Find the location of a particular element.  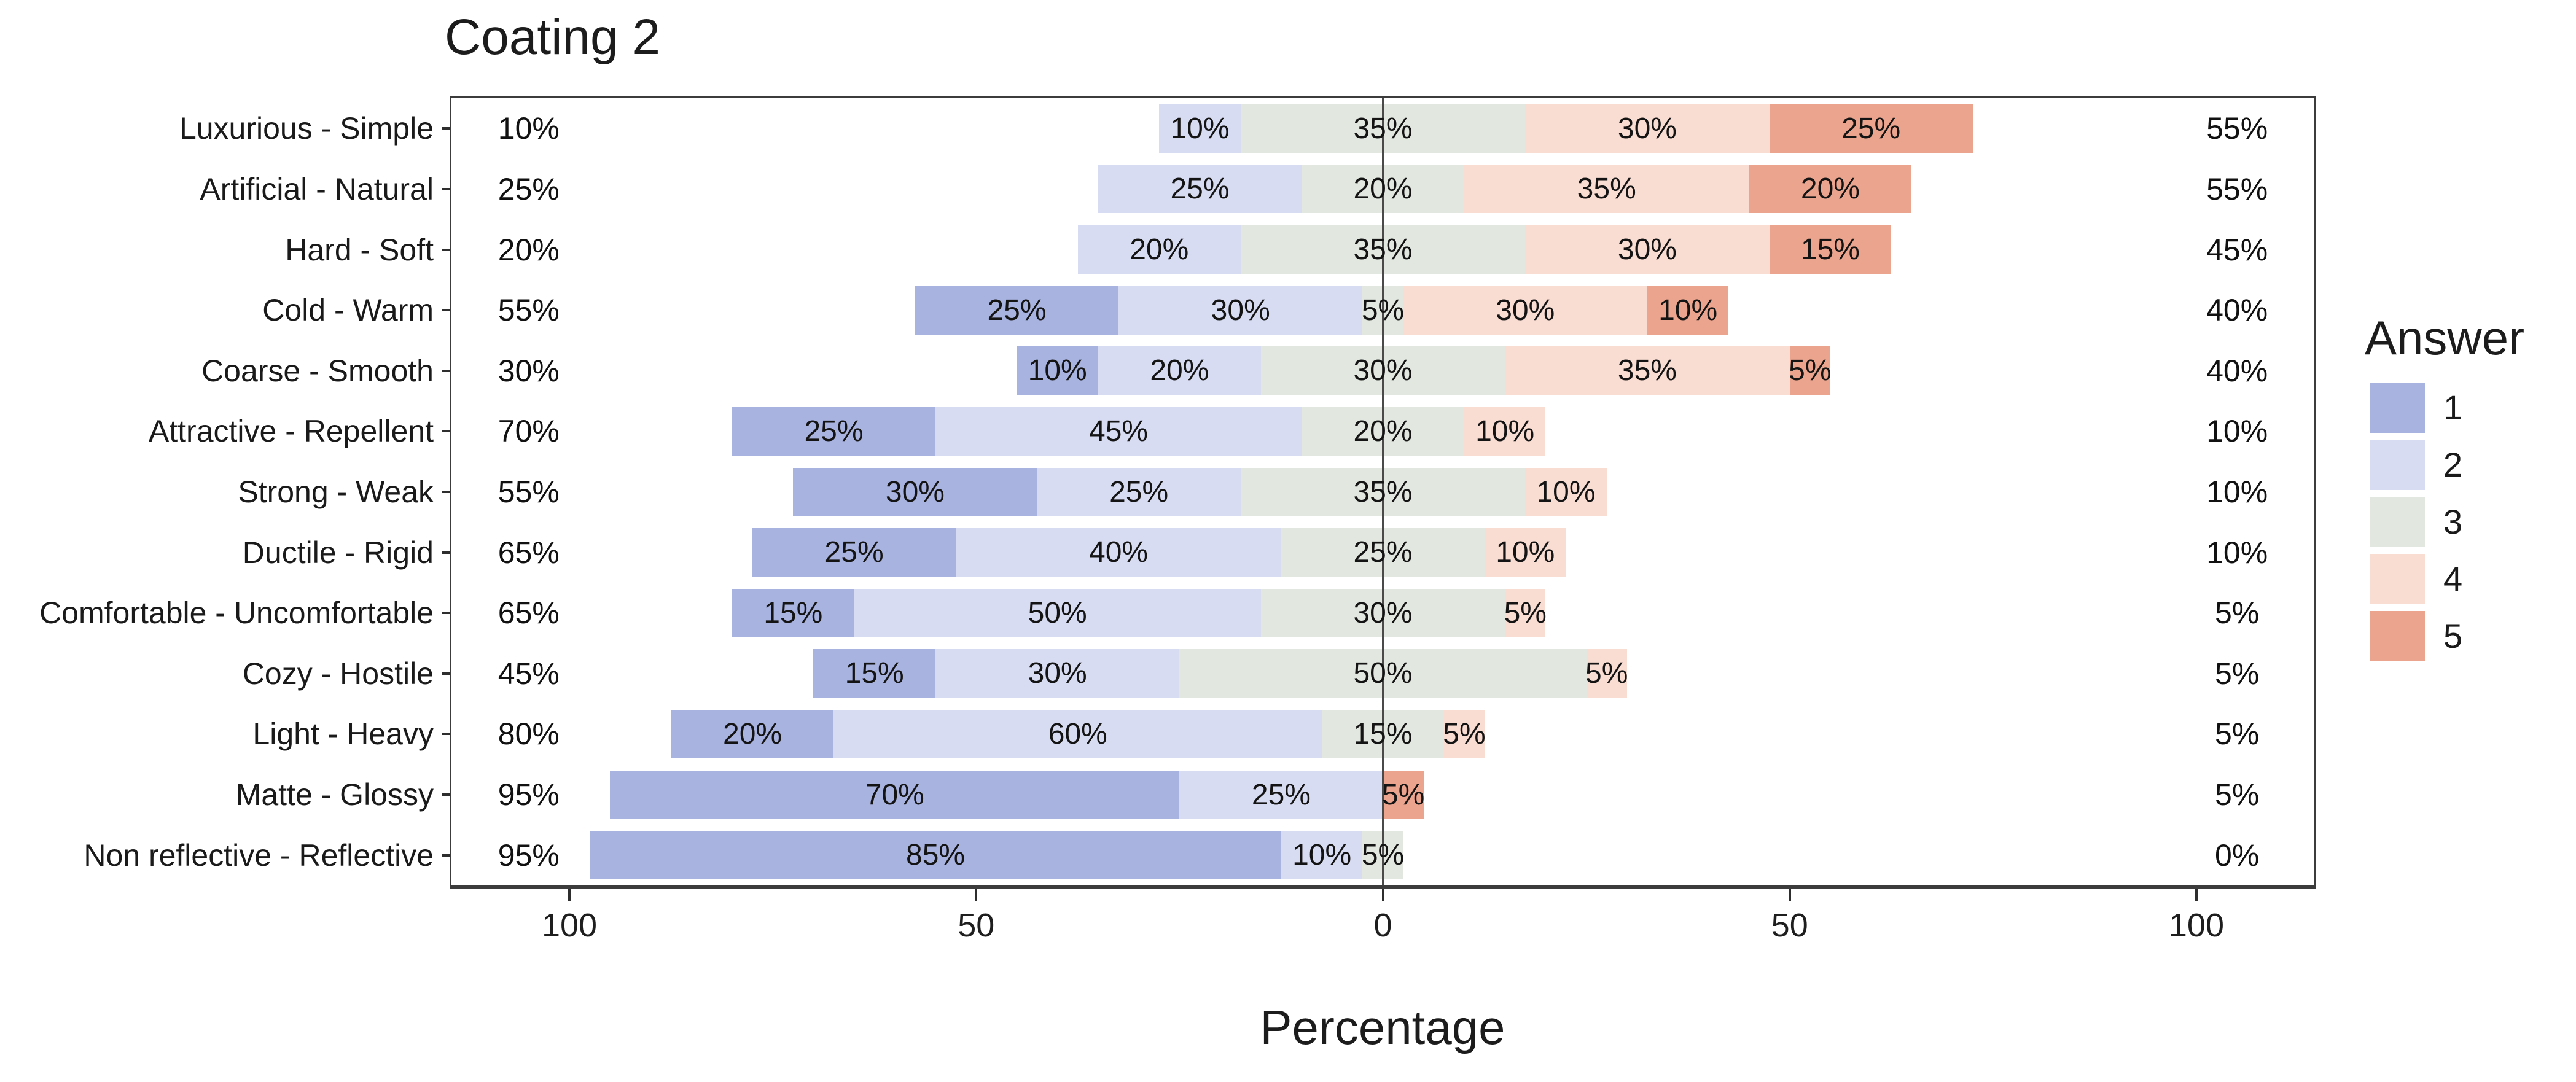

bar-segment-value-label: 40% is located at coordinates (1119, 552).